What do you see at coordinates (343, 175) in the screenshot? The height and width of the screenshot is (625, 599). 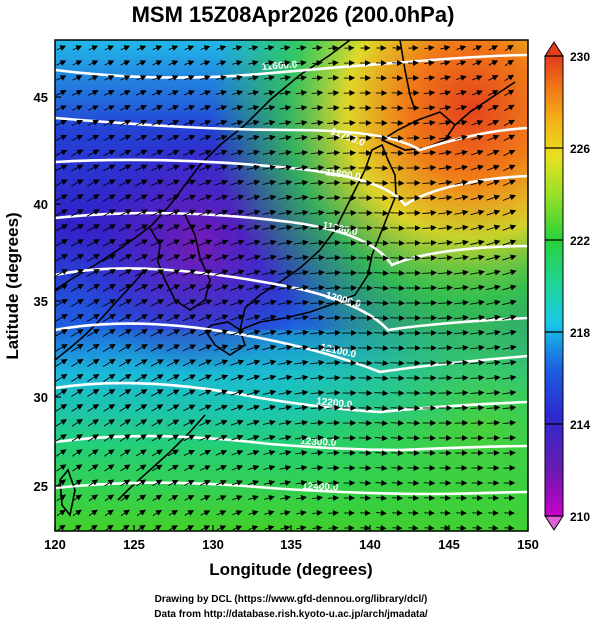 I see `contour-label-11800: 11800.0` at bounding box center [343, 175].